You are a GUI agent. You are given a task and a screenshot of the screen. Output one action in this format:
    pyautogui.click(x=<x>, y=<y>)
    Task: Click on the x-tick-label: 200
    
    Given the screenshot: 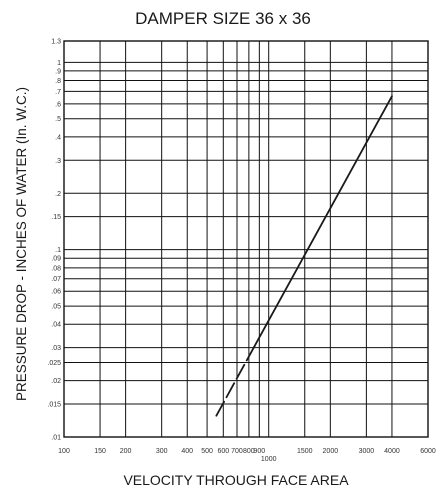 What is the action you would take?
    pyautogui.click(x=126, y=451)
    